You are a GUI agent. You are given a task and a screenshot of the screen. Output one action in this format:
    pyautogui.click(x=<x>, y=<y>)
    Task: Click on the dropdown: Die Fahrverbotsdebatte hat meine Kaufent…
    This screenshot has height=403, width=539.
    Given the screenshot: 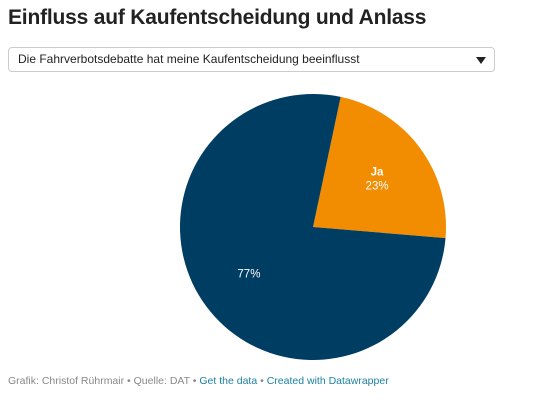 What is the action you would take?
    pyautogui.click(x=251, y=59)
    